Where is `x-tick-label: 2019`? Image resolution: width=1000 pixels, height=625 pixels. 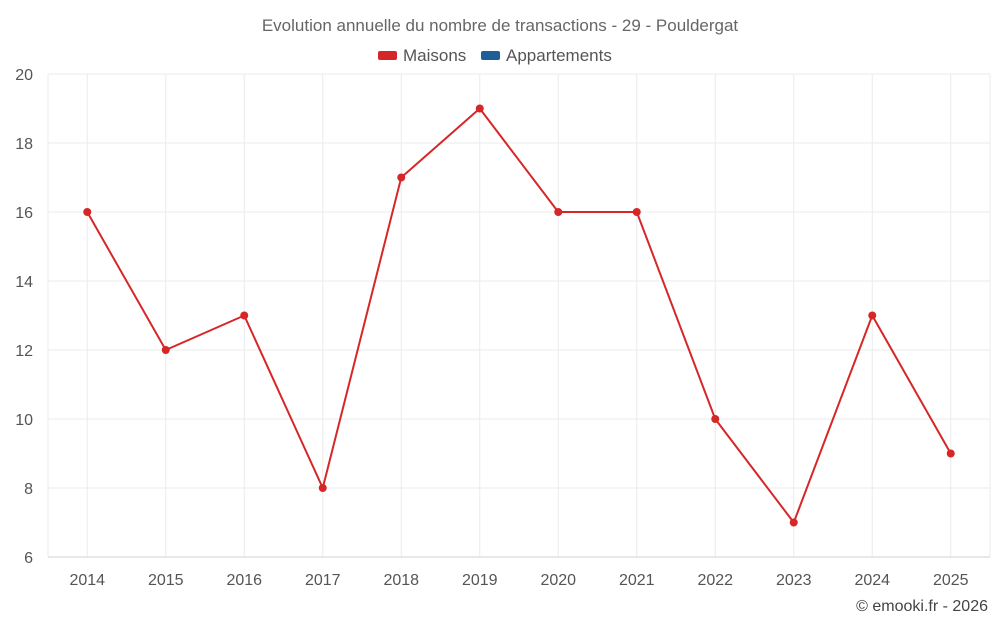
x-tick-label: 2019 is located at coordinates (480, 580).